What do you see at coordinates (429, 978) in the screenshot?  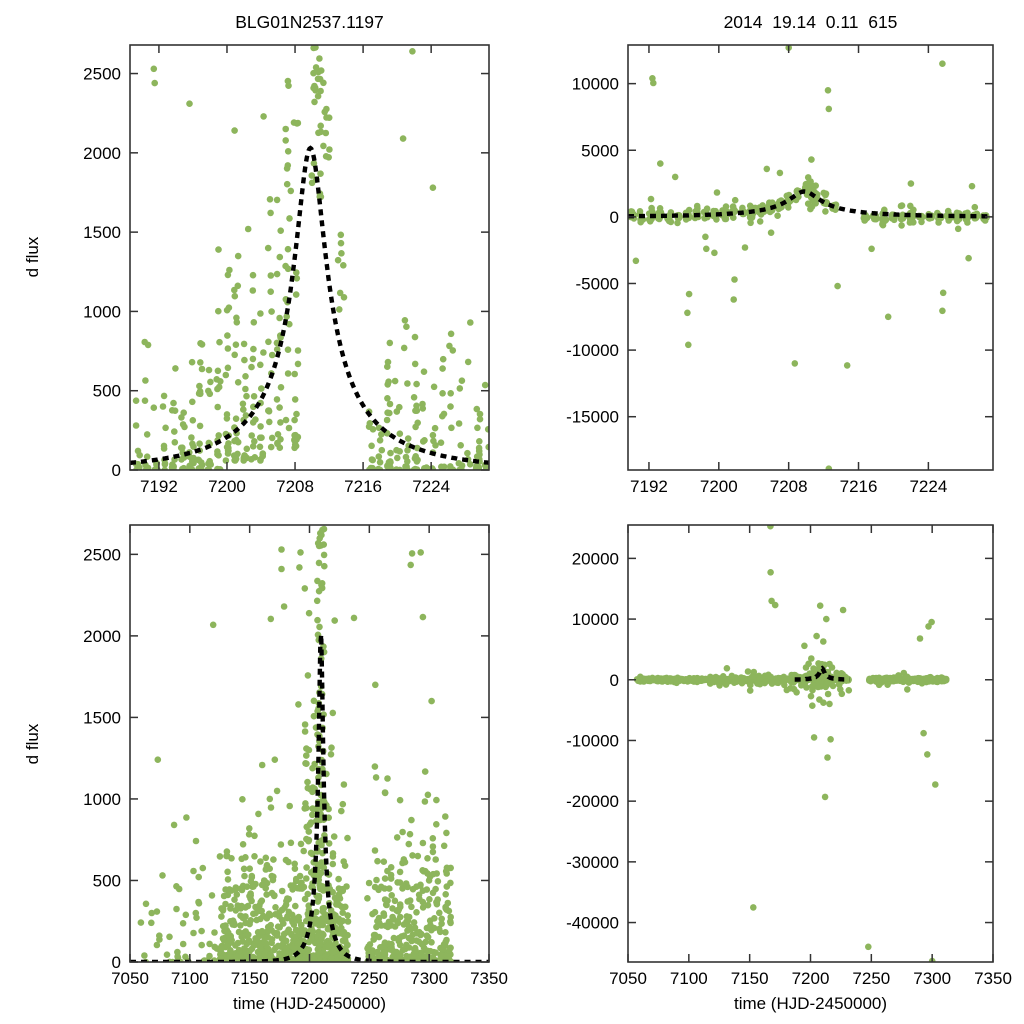 I see `x-tick-label: 7300` at bounding box center [429, 978].